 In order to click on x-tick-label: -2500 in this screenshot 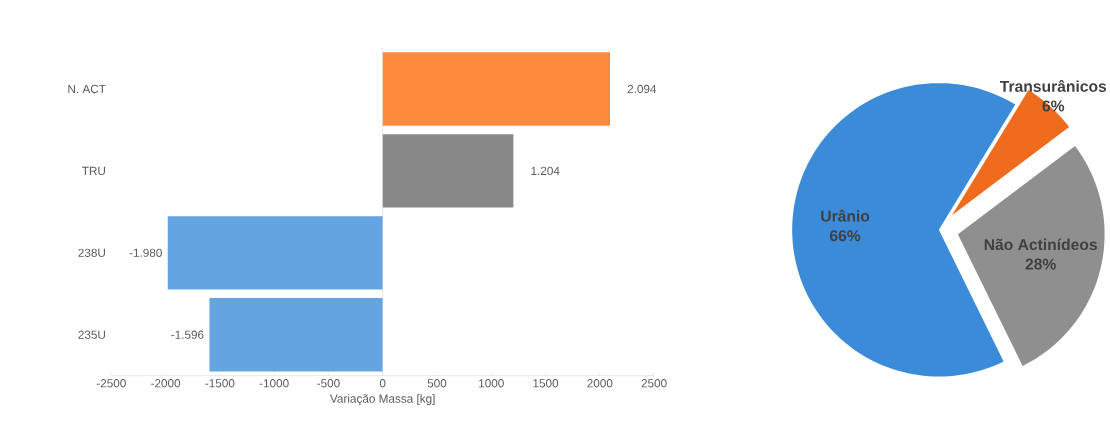, I will do `click(111, 383)`.